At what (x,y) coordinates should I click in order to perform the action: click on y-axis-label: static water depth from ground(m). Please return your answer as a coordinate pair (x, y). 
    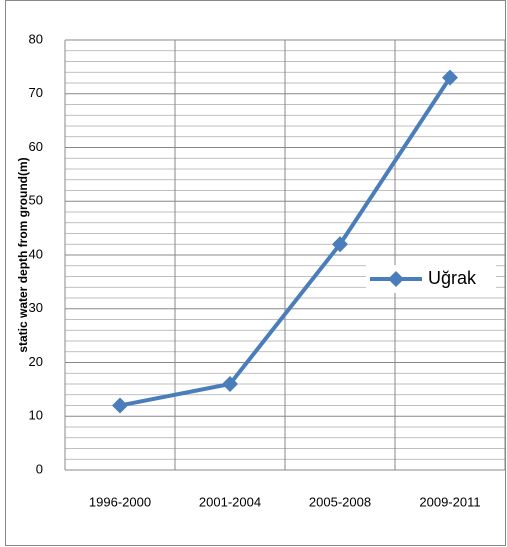
    Looking at the image, I should click on (23, 254).